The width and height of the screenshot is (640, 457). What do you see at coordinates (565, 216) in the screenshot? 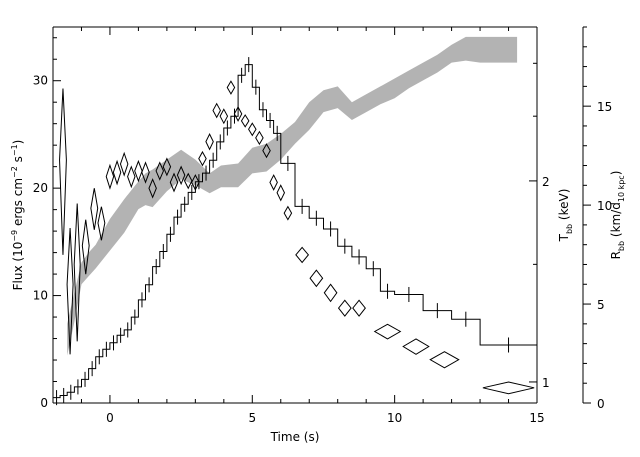
I see `tbb-axis-title: Tbb (keV)` at bounding box center [565, 216].